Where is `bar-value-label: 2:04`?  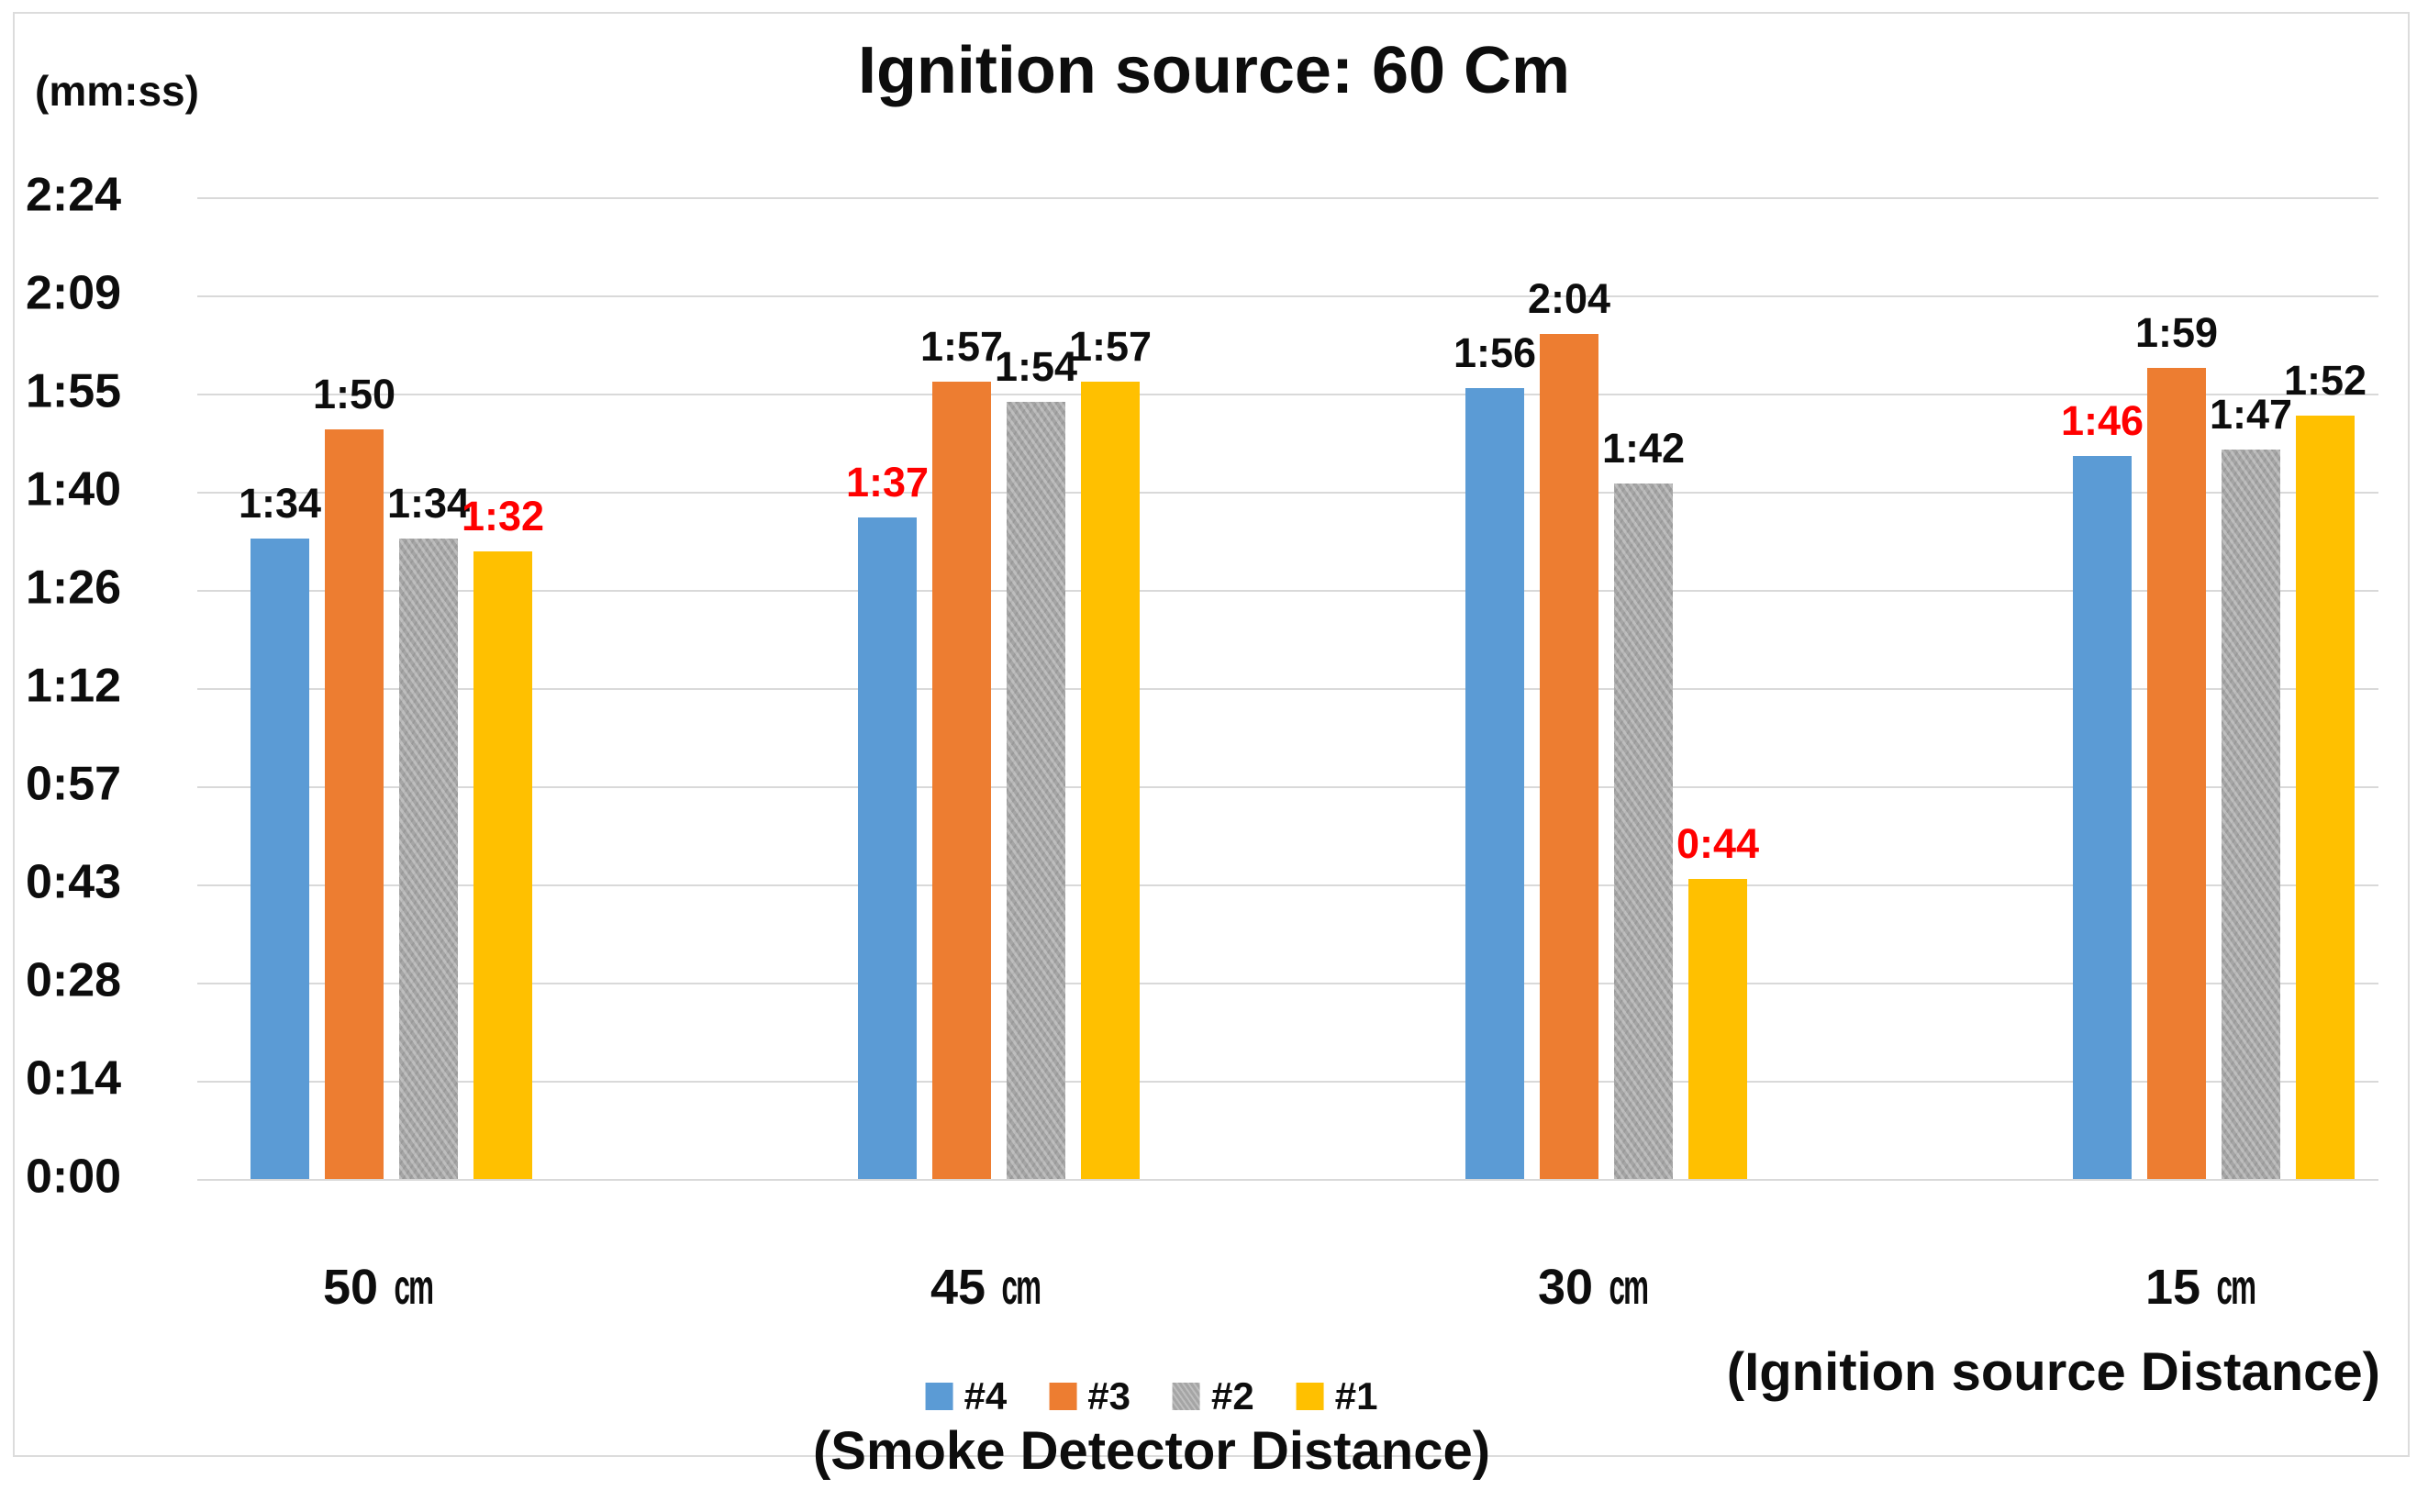
bar-value-label: 2:04 is located at coordinates (1569, 299).